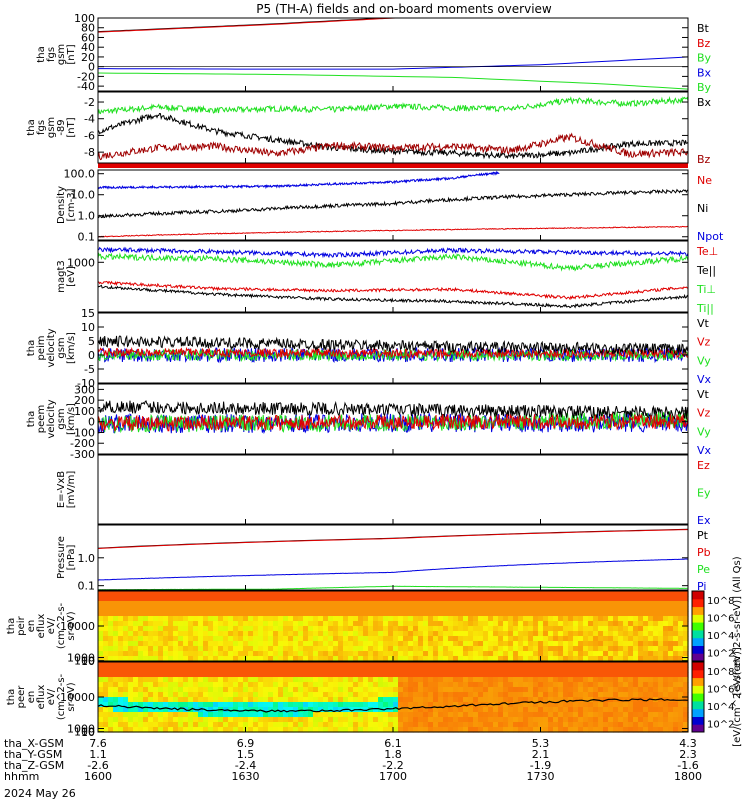 The image size is (750, 800). I want to click on potential-line, so click(393, 705).